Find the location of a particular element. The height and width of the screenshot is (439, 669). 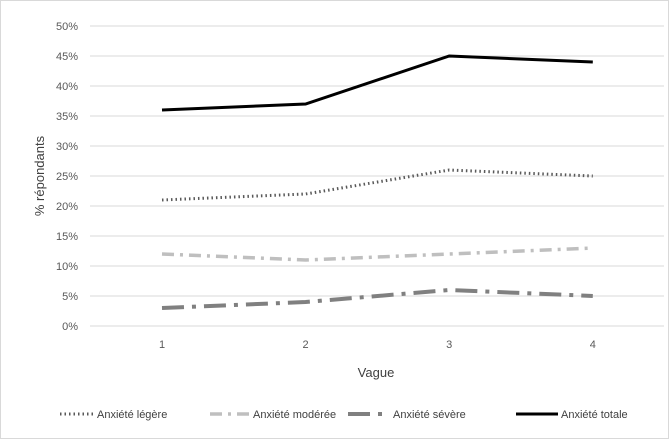

x-tick-label: 4 is located at coordinates (593, 345).